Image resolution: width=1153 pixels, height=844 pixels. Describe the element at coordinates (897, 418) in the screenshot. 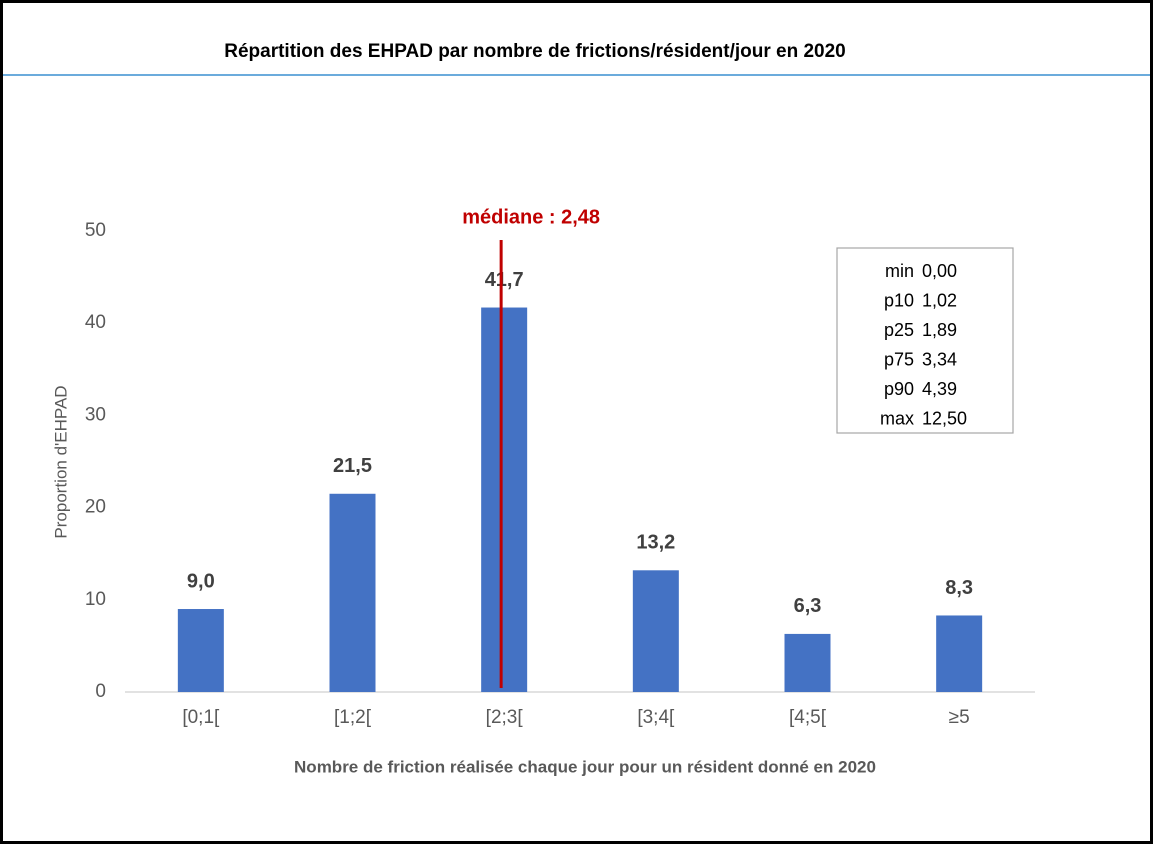

I see `stat-name: max` at that location.